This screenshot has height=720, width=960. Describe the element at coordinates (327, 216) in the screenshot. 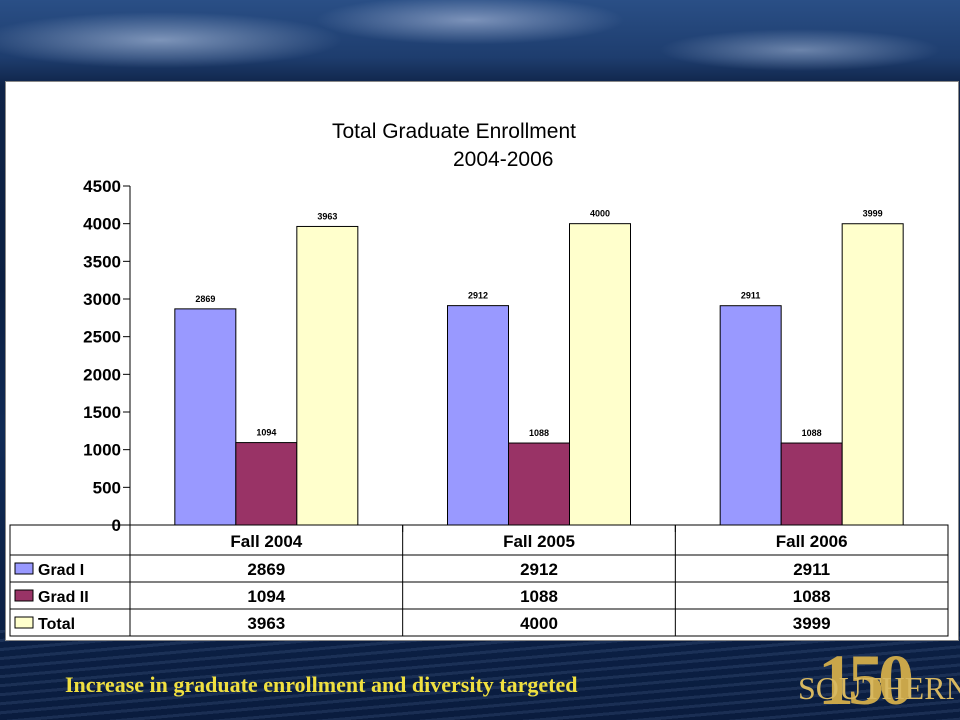

I see `data-label: 3963` at that location.